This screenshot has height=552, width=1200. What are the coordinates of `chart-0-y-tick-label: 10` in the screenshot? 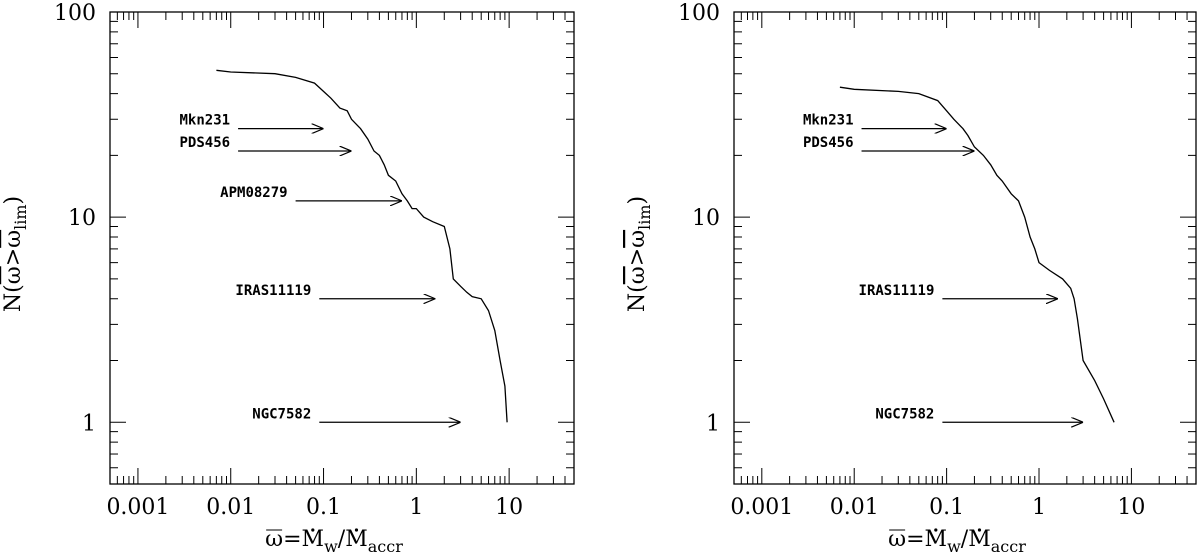 It's located at (82, 218).